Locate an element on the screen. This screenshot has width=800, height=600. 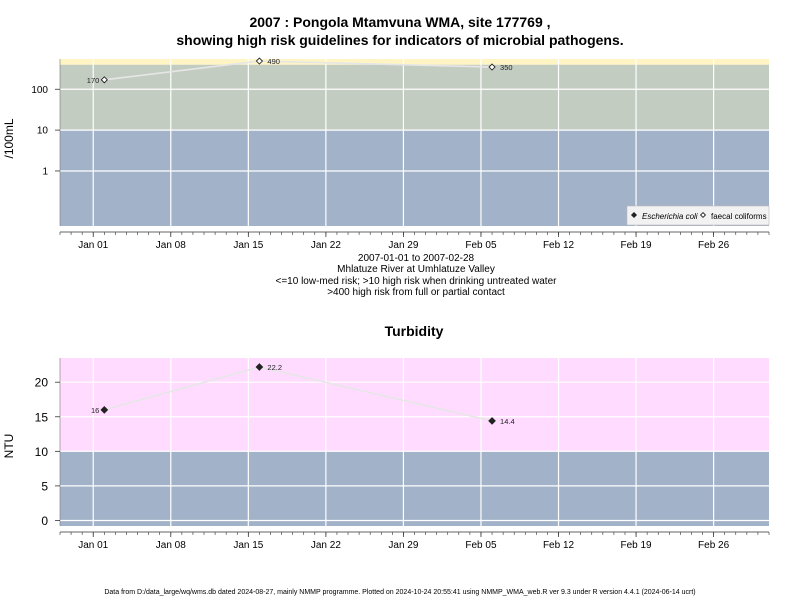
chart2-data-label-3: 14.4 is located at coordinates (507, 421).